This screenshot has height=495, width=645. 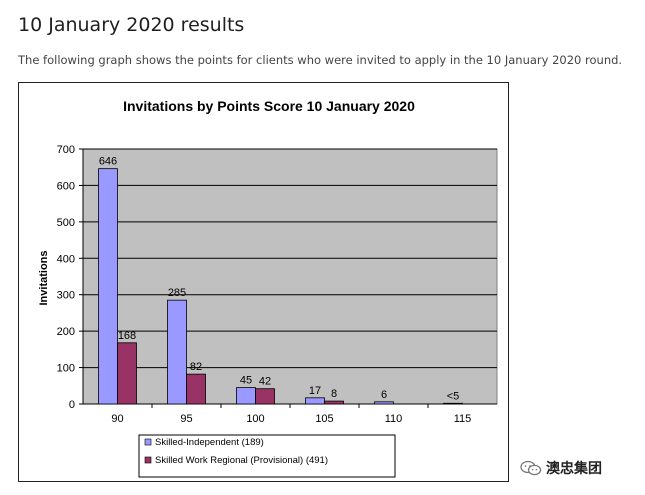 What do you see at coordinates (72, 405) in the screenshot?
I see `y-tick-label: 0` at bounding box center [72, 405].